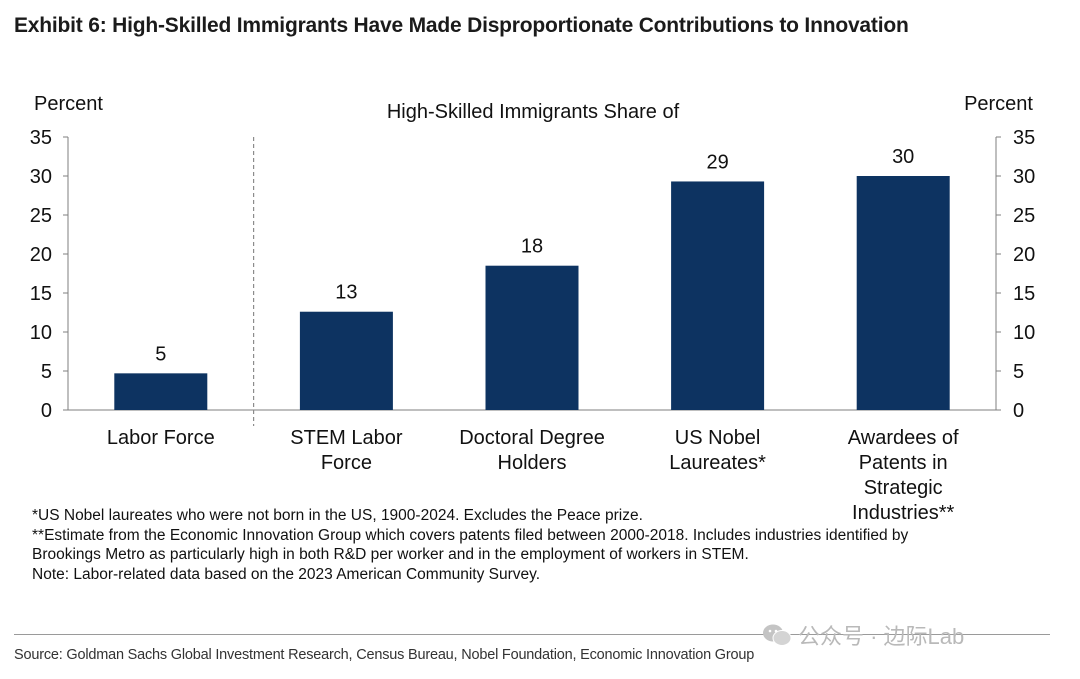 The width and height of the screenshot is (1080, 679). Describe the element at coordinates (532, 438) in the screenshot. I see `category-label: Doctoral Degree` at that location.